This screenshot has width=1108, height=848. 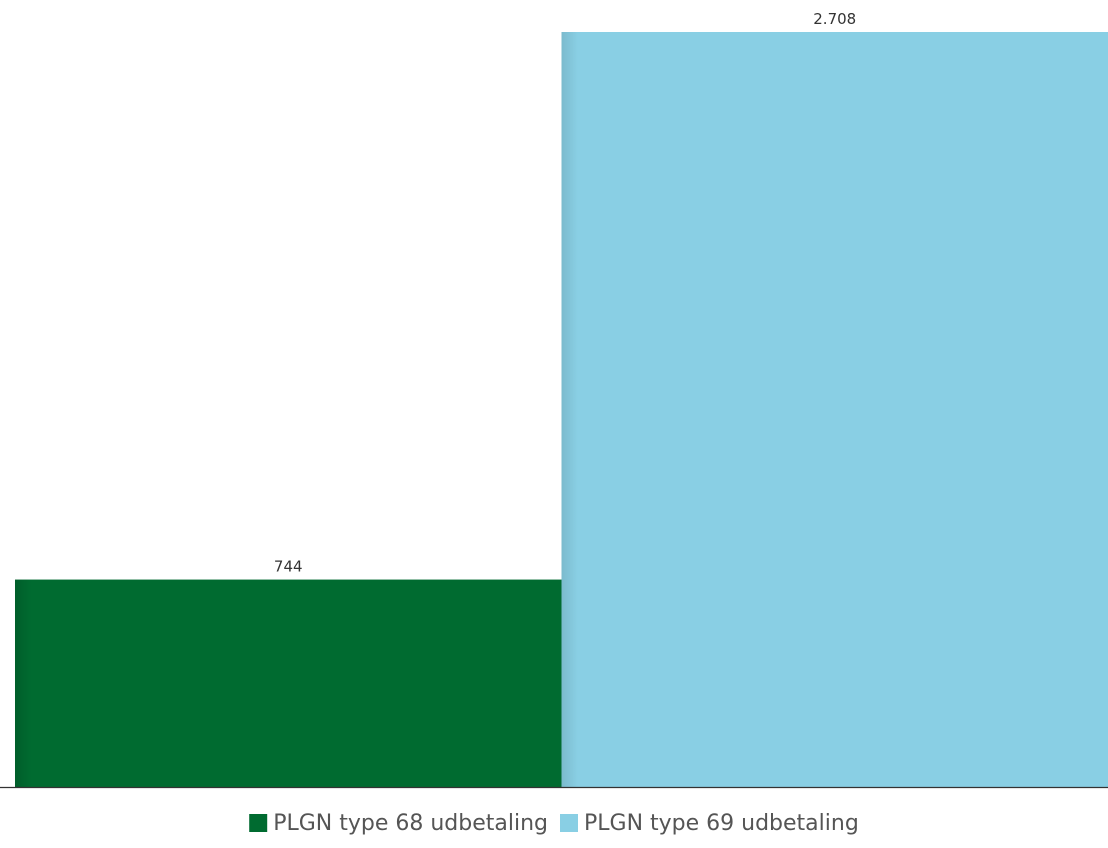 I want to click on legend-item-1: PLGN type 68 udbetaling, so click(x=398, y=823).